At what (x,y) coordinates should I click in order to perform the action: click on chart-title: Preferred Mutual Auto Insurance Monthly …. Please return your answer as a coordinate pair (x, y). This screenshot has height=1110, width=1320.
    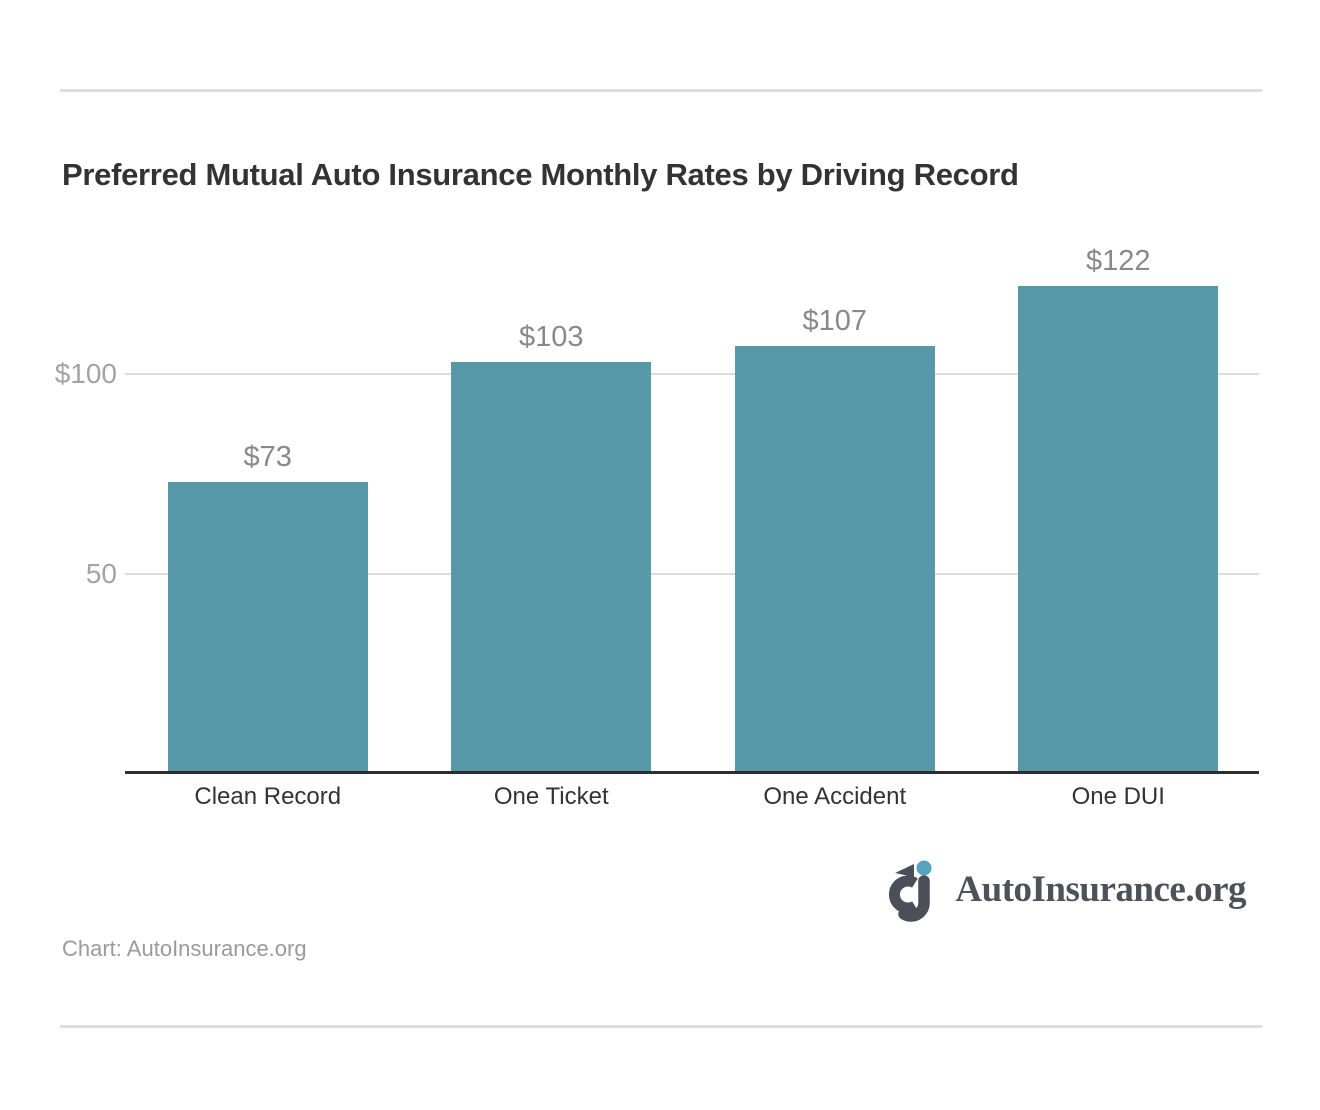
    Looking at the image, I should click on (540, 174).